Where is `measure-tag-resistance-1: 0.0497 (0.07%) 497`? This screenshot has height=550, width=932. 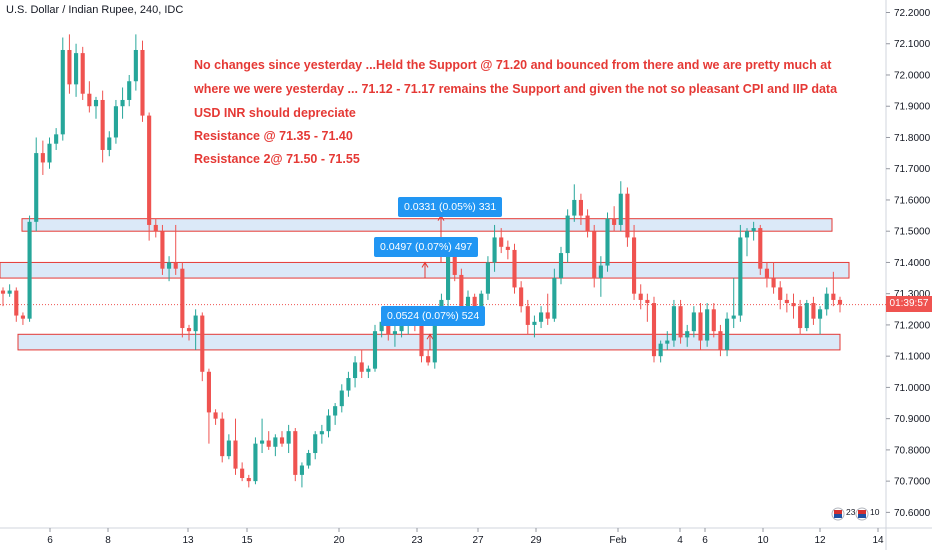
measure-tag-resistance-1: 0.0497 (0.07%) 497 is located at coordinates (426, 247).